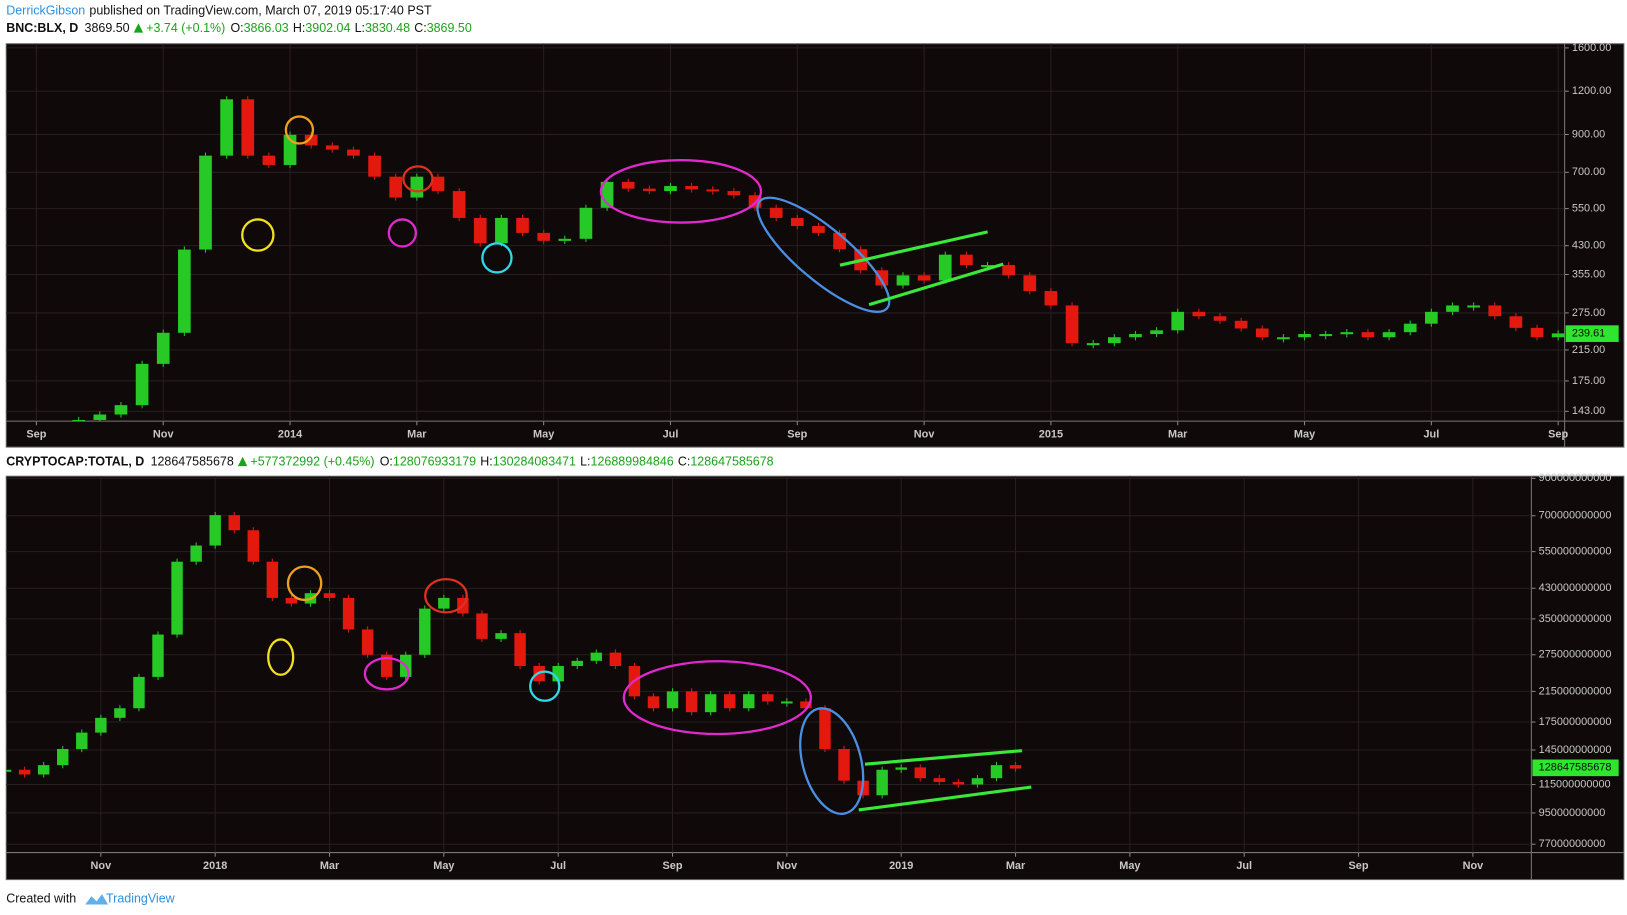  What do you see at coordinates (1575, 552) in the screenshot?
I see `y-tick-label: 550000000000` at bounding box center [1575, 552].